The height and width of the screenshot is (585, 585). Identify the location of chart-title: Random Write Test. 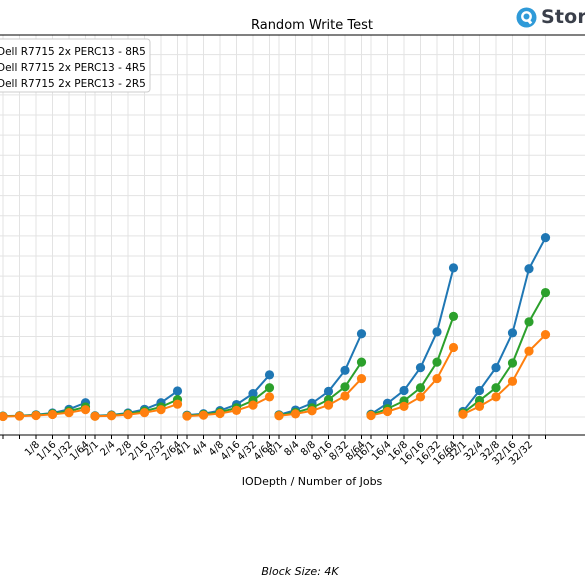
(312, 25).